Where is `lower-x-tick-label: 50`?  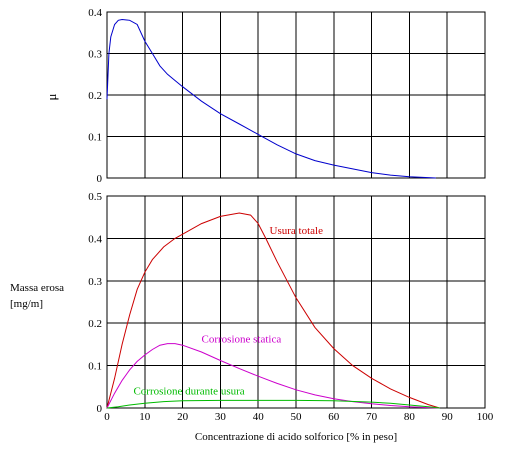 lower-x-tick-label: 50 is located at coordinates (297, 417).